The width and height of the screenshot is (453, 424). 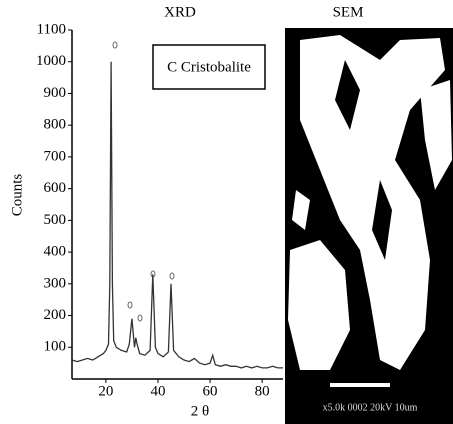 I want to click on x-tick-label: 40, so click(x=157, y=391).